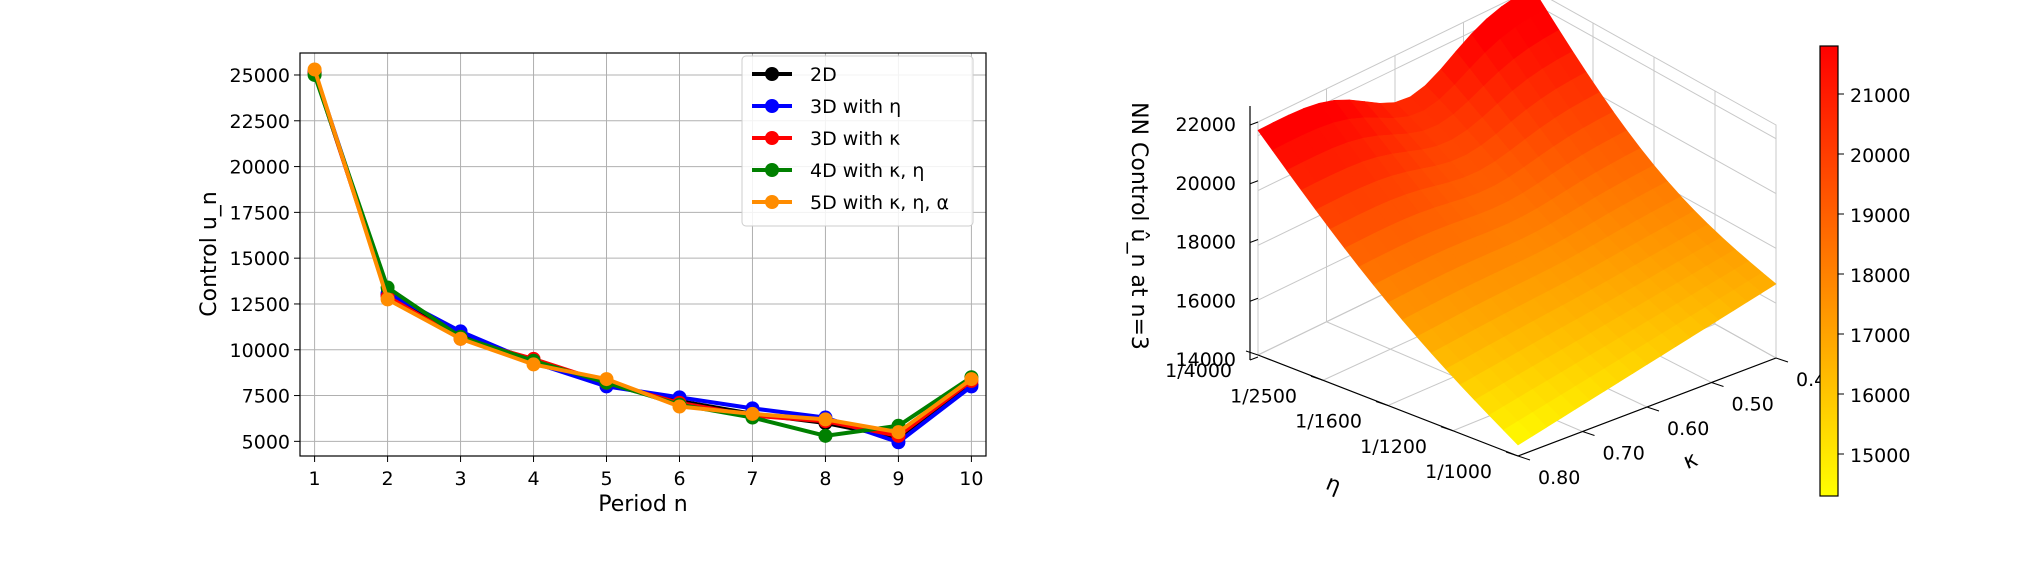 This screenshot has width=2040, height=578. I want to click on x-tick-label: 9, so click(898, 479).